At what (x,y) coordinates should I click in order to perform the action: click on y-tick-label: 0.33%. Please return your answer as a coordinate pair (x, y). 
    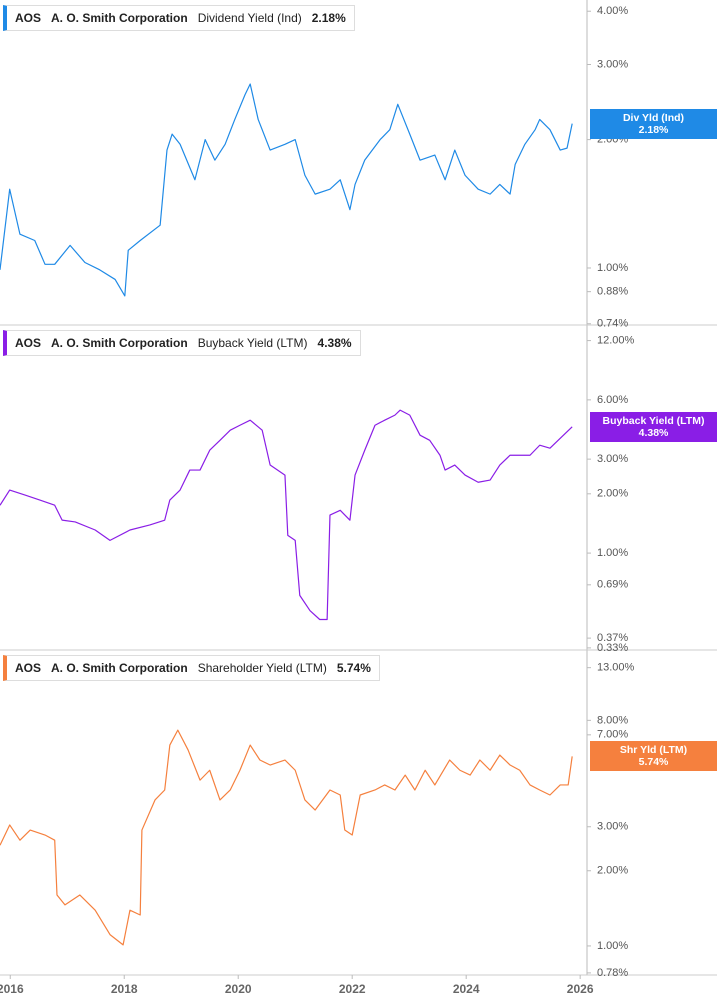
    Looking at the image, I should click on (612, 648).